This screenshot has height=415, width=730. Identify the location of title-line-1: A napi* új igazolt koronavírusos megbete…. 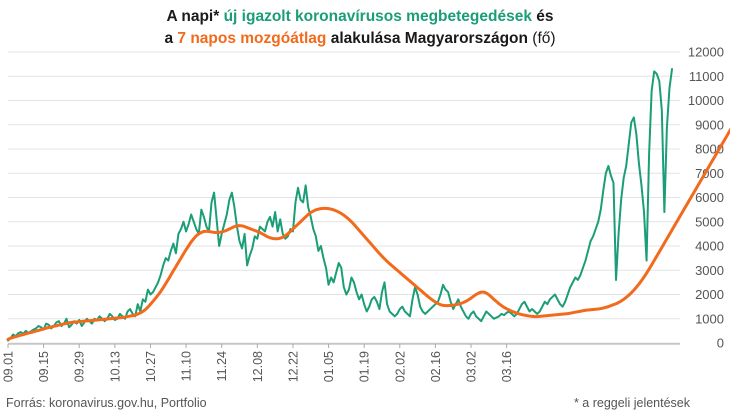
(360, 17).